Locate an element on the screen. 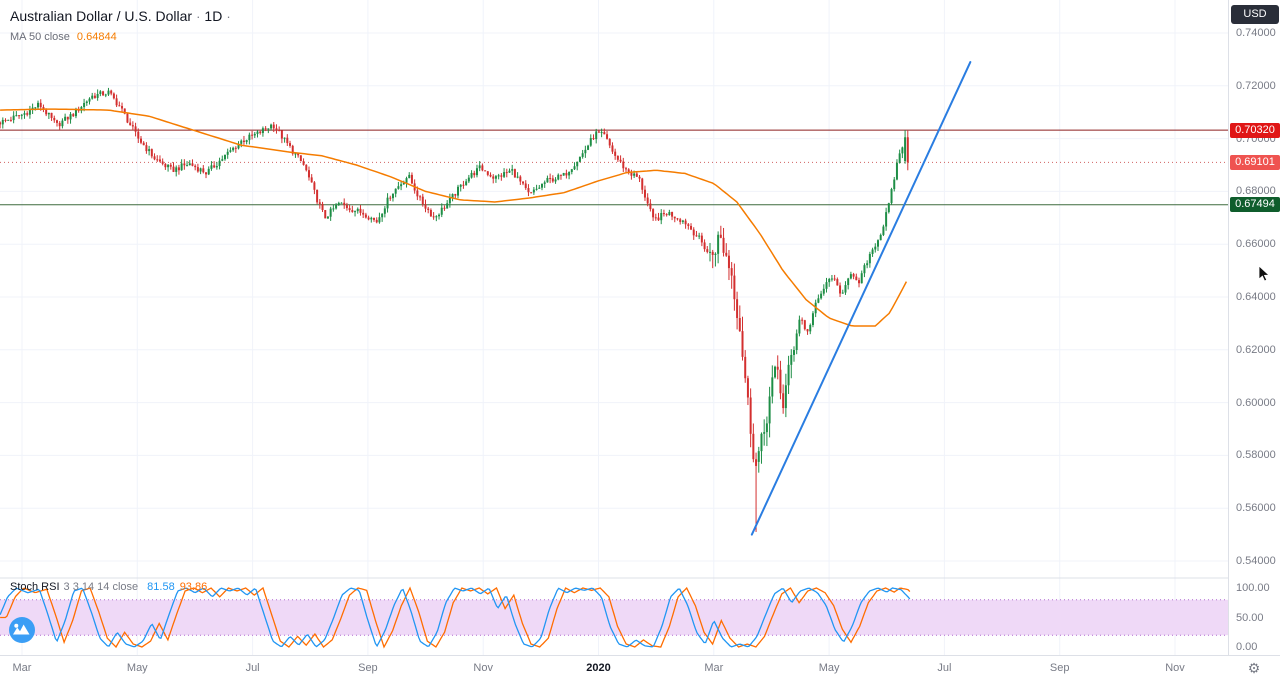  price-tick-label: 0.74000 is located at coordinates (1256, 33).